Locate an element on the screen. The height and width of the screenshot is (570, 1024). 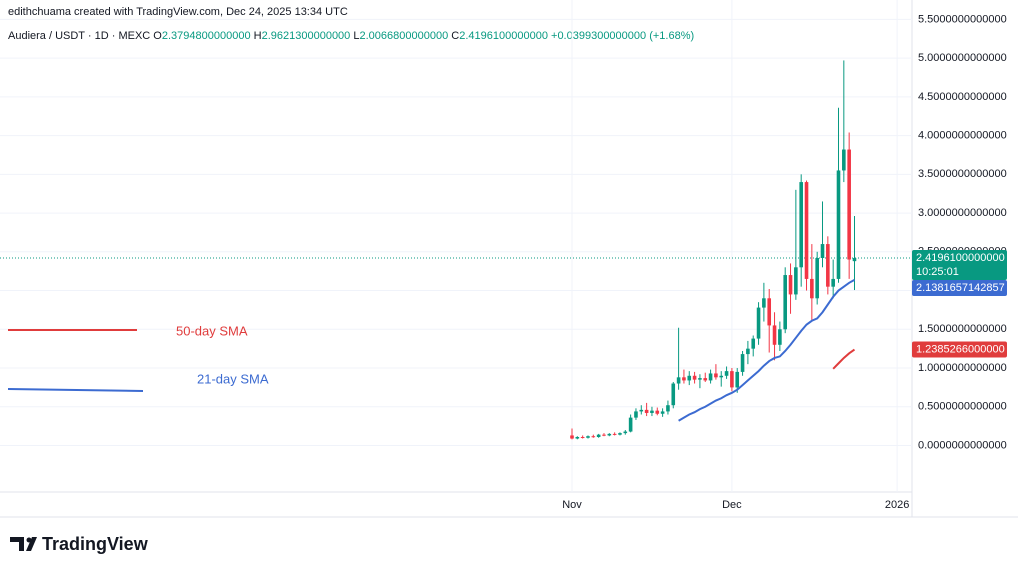
logo-mark is located at coordinates (23, 544).